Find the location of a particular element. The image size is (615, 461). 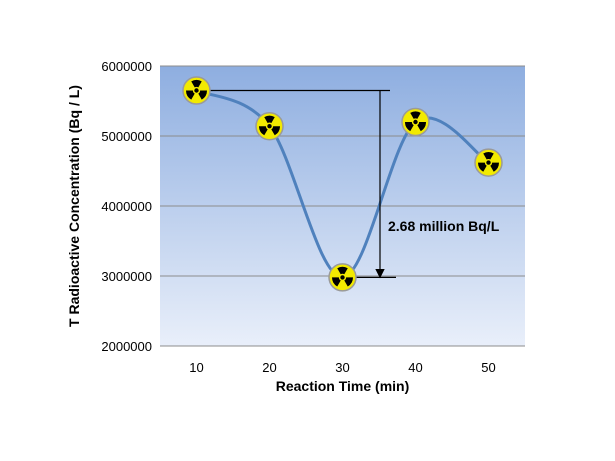

x-axis-tick-labels: 10 20 30 40 50 is located at coordinates (342, 367).